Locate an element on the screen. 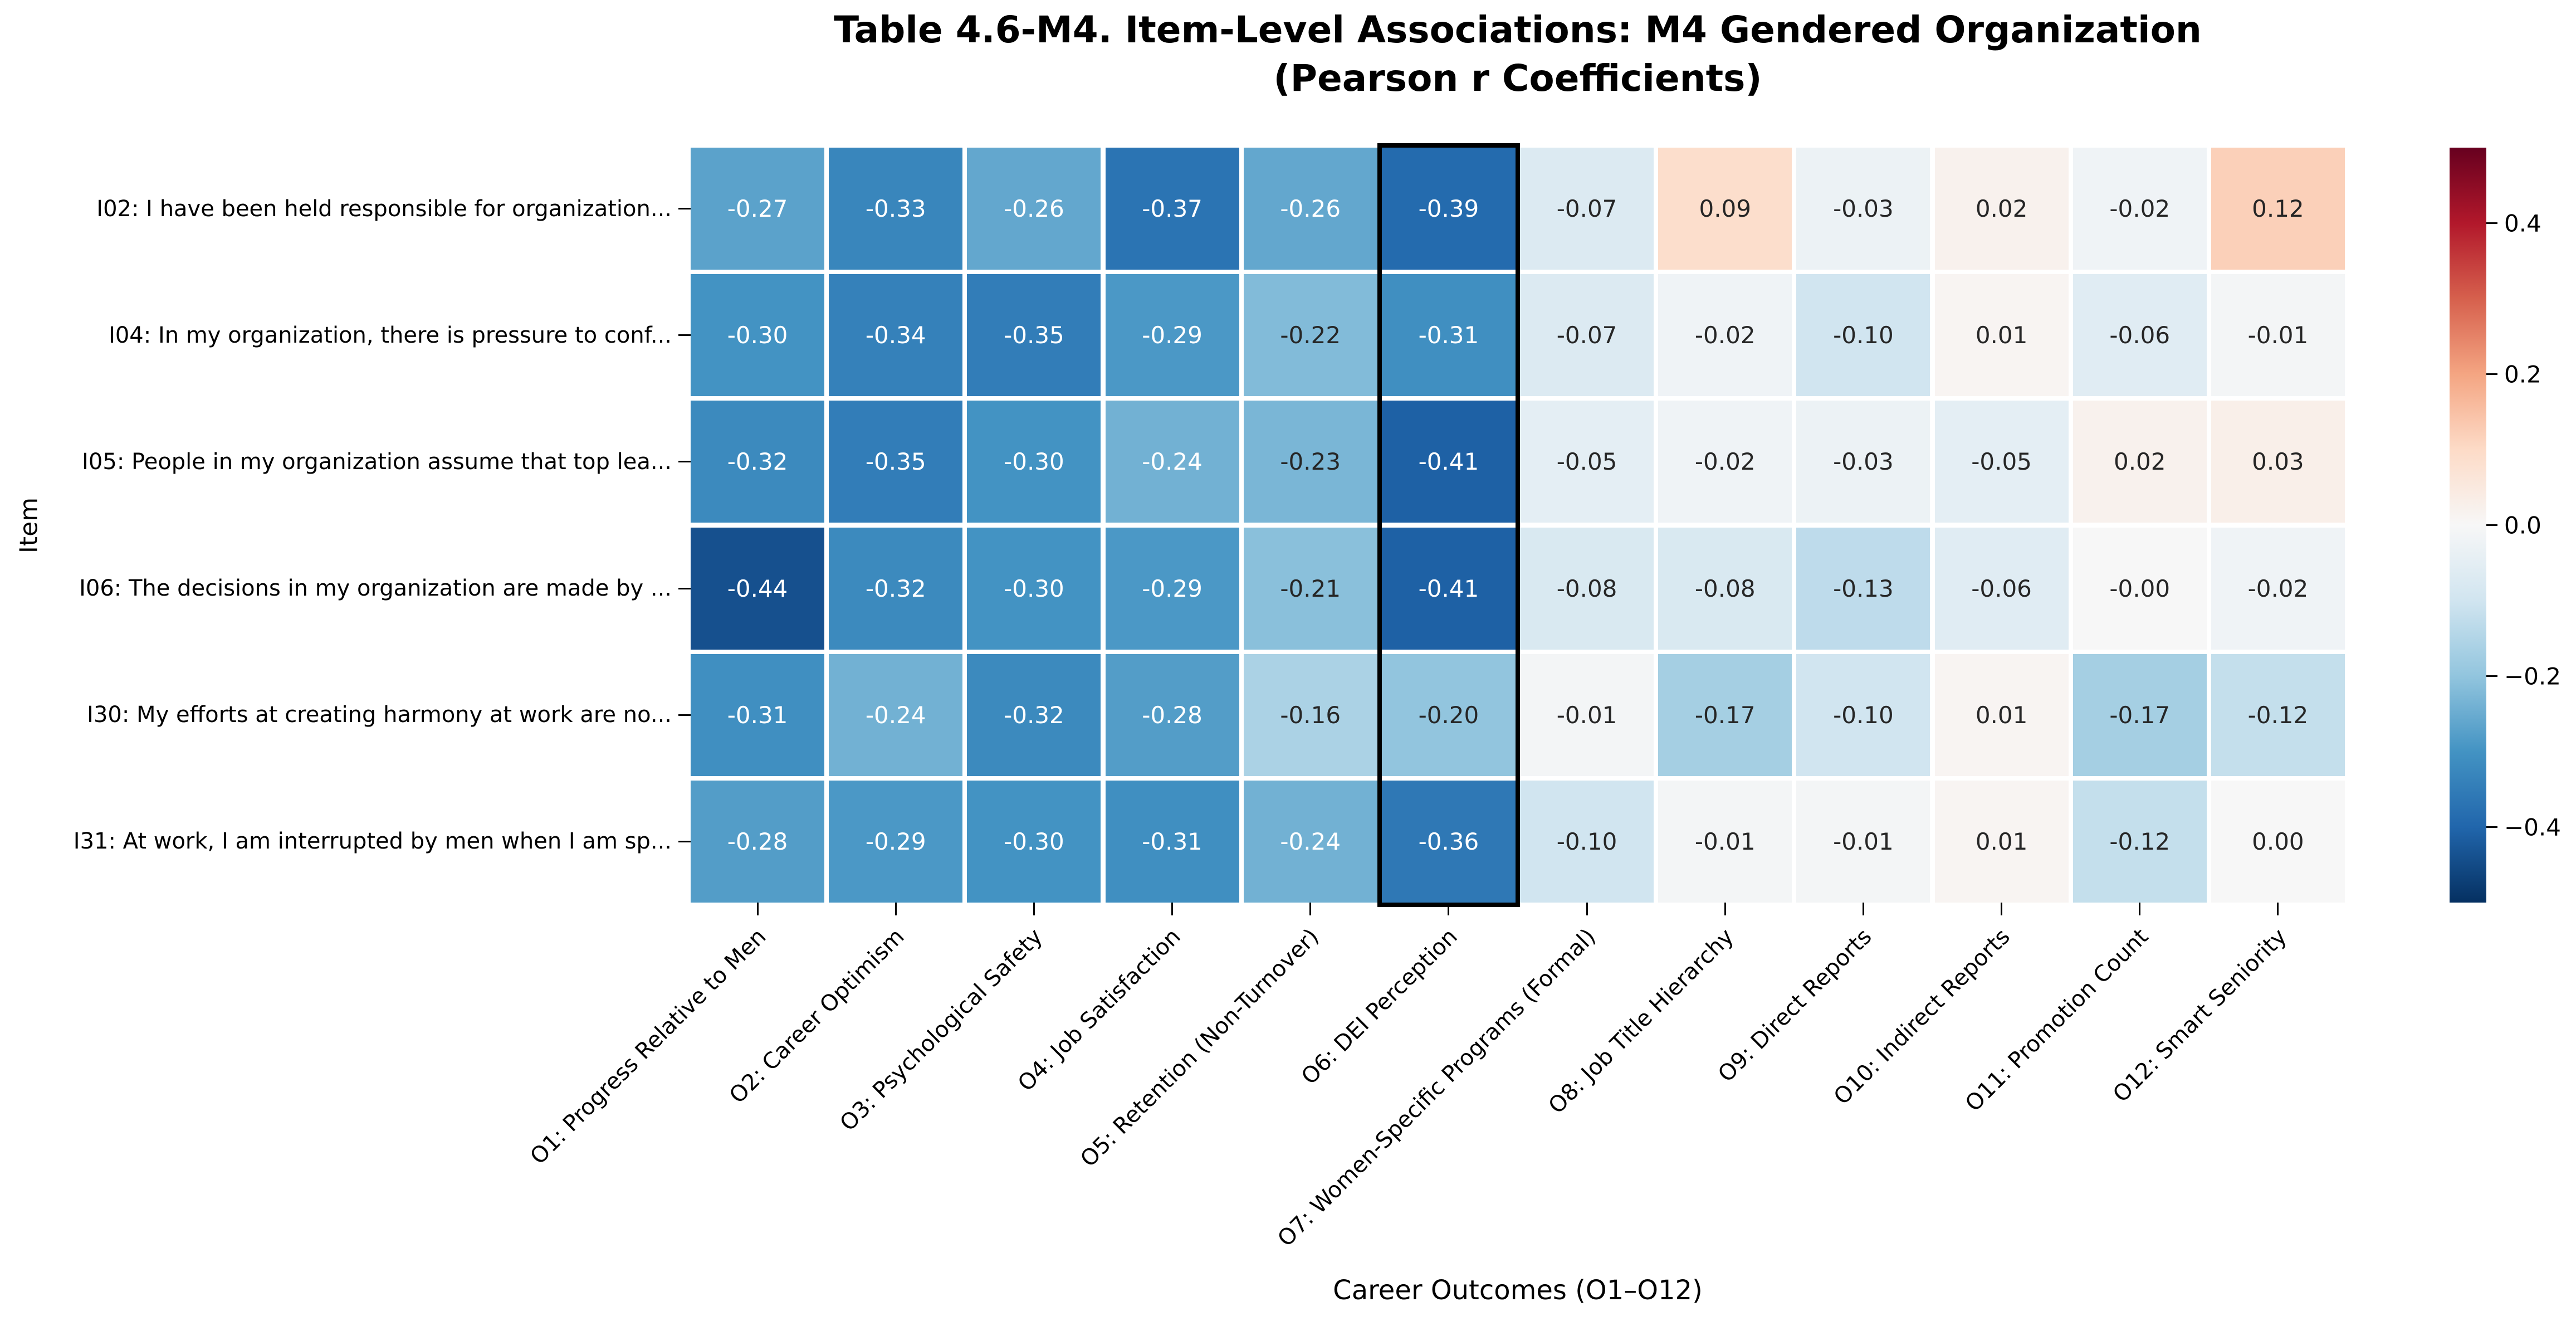  x-axis-label: Career Outcomes (O1–O12) is located at coordinates (1518, 1290).